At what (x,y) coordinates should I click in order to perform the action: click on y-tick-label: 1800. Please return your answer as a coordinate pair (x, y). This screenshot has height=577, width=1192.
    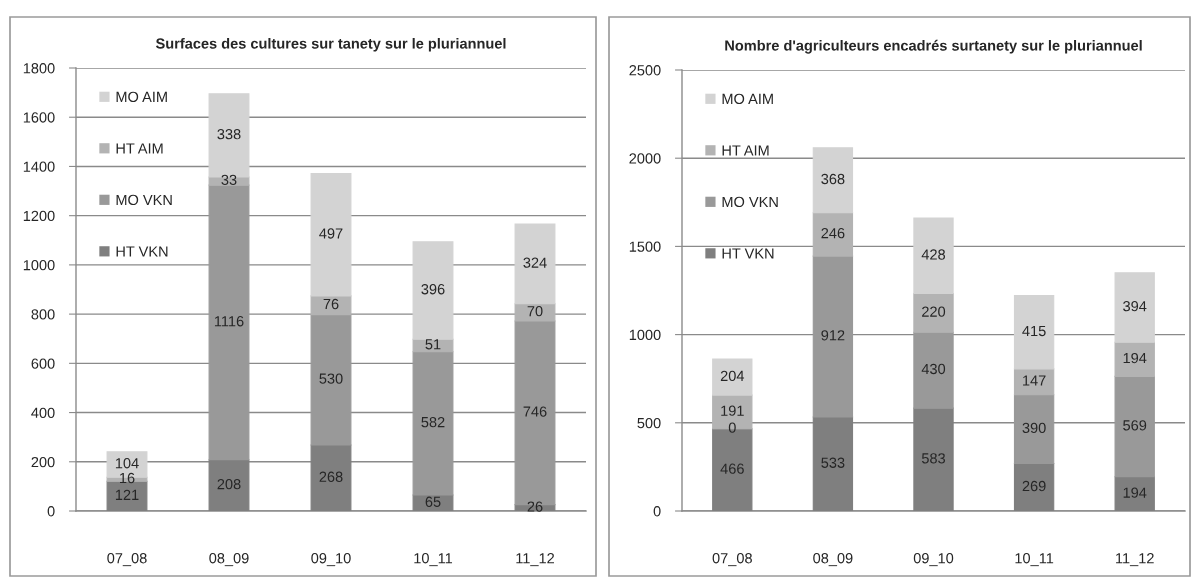
    Looking at the image, I should click on (39, 68).